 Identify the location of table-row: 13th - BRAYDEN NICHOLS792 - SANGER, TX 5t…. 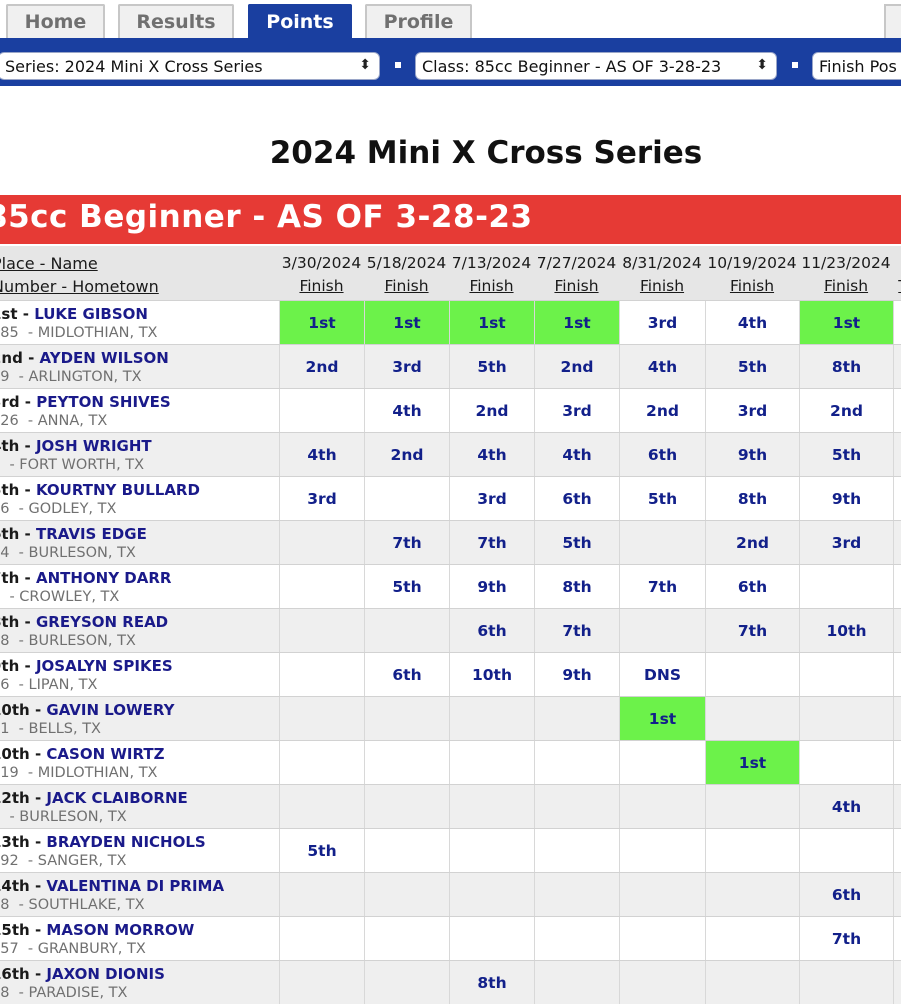
(450, 850).